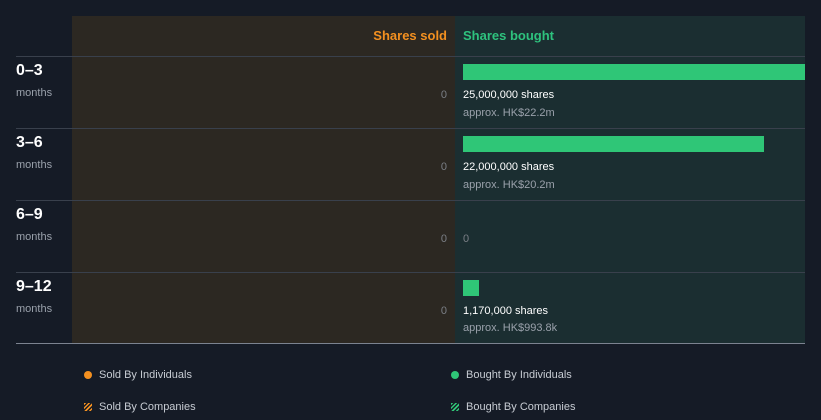  I want to click on shares-bought-header: Shares bought, so click(509, 35).